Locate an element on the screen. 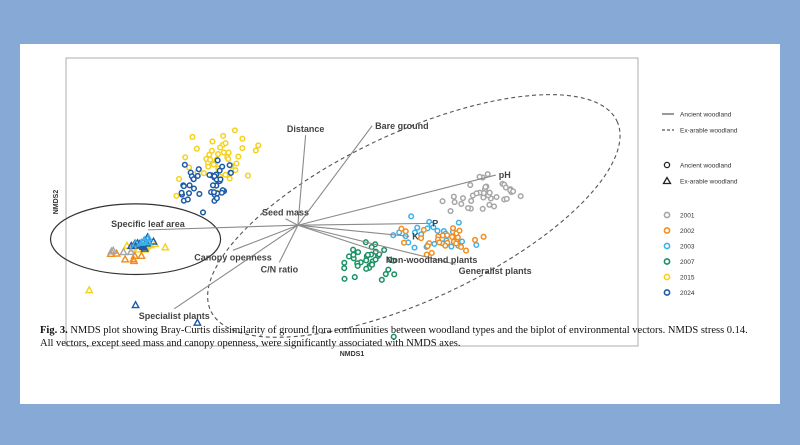 This screenshot has height=445, width=800. vector-bare-ground is located at coordinates (335, 175).